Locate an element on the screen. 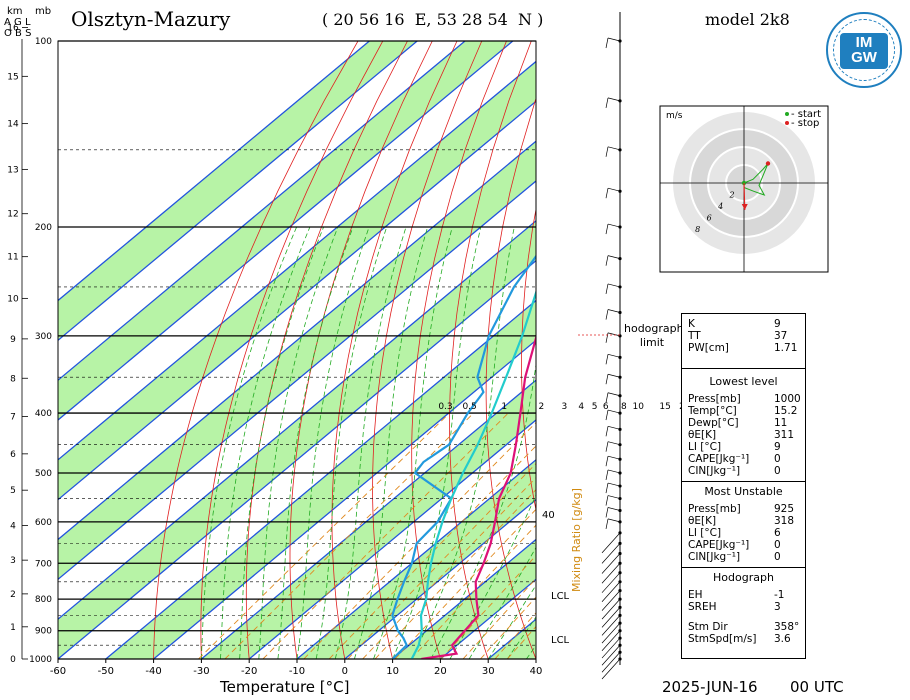  general-index-value: 1.71 is located at coordinates (786, 348).